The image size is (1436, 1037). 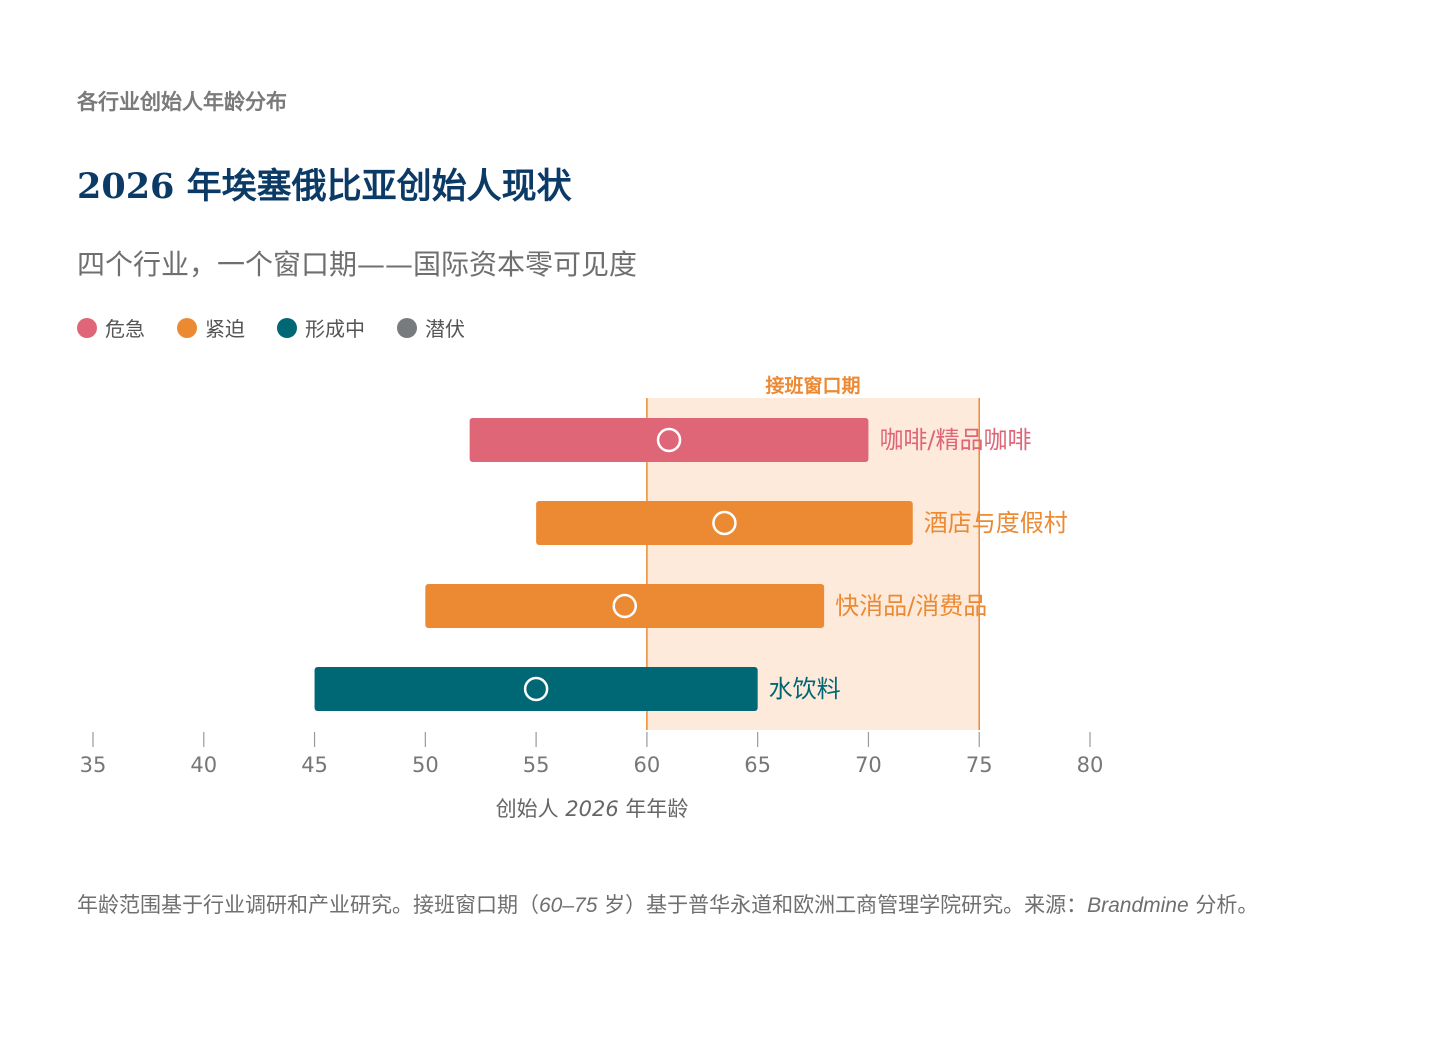 What do you see at coordinates (568, 905) in the screenshot?
I see `note-range: 60–75` at bounding box center [568, 905].